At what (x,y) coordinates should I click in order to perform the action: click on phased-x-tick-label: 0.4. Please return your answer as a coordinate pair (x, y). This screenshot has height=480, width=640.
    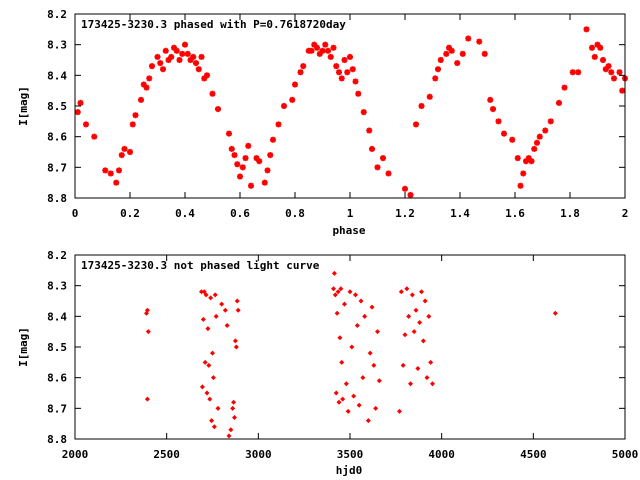
    Looking at the image, I should click on (185, 213).